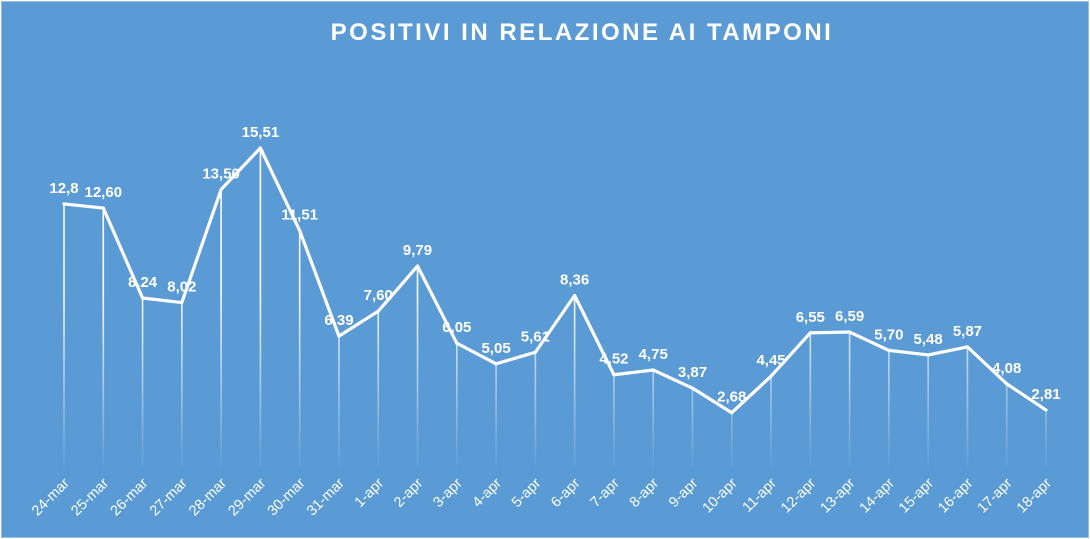 This screenshot has height=539, width=1090. What do you see at coordinates (1045, 394) in the screenshot?
I see `data-label-18-apr: 2,81` at bounding box center [1045, 394].